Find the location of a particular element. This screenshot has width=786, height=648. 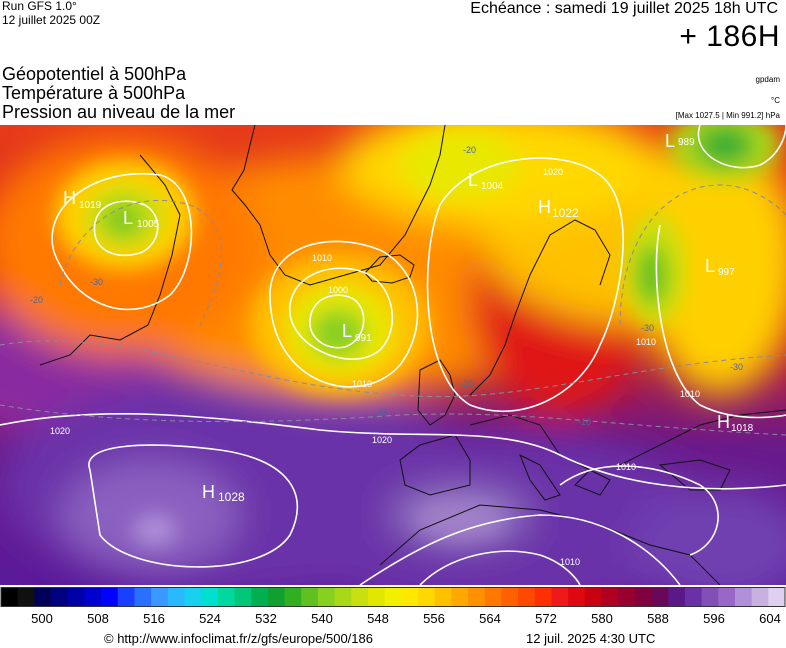

low-center-northeast-value: 989 is located at coordinates (686, 142).